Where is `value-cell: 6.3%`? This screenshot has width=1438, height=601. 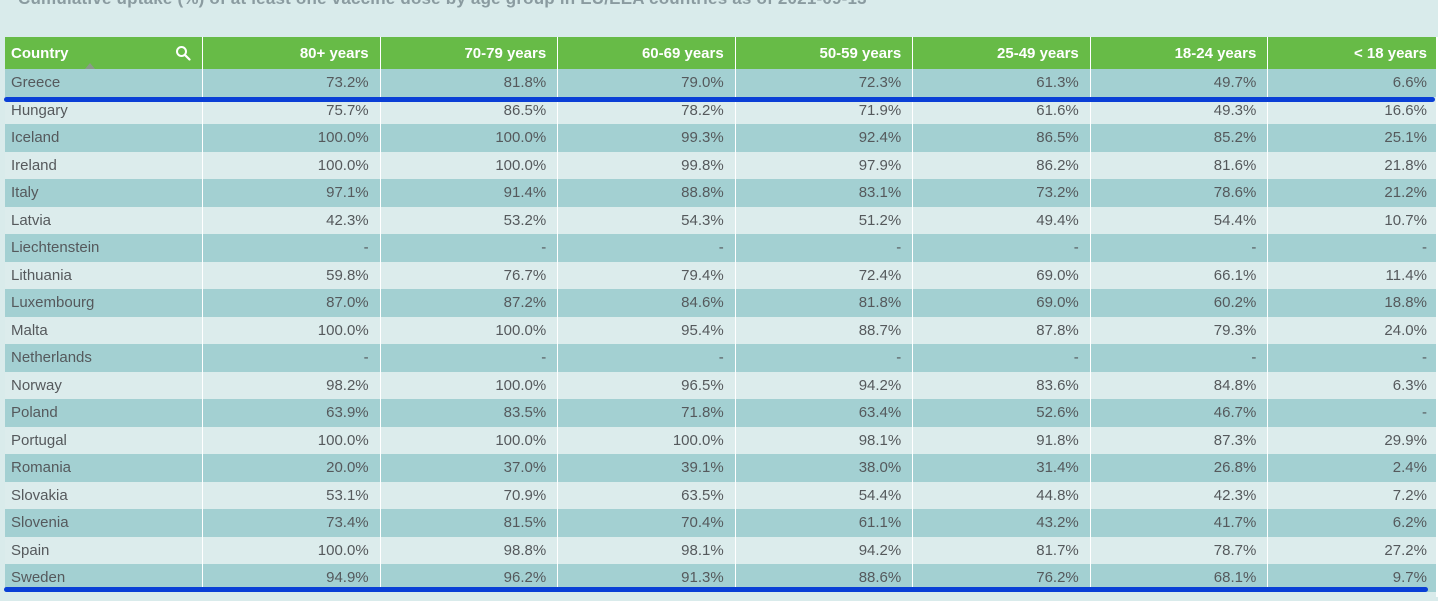
value-cell: 6.3% is located at coordinates (1409, 385).